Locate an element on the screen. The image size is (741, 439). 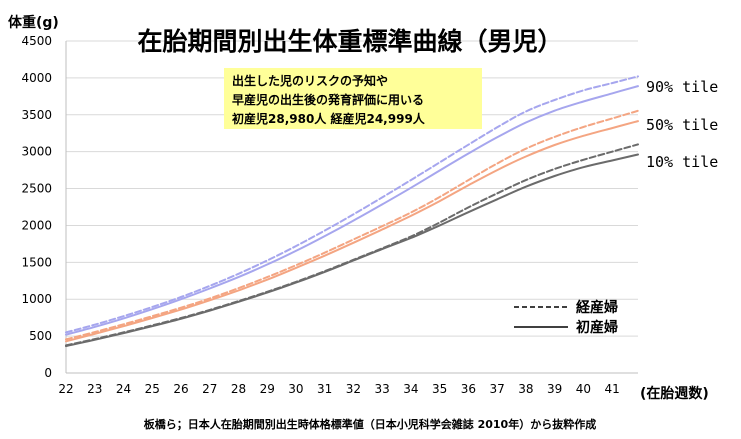
y-tick-label: 1000 is located at coordinates (36, 299).